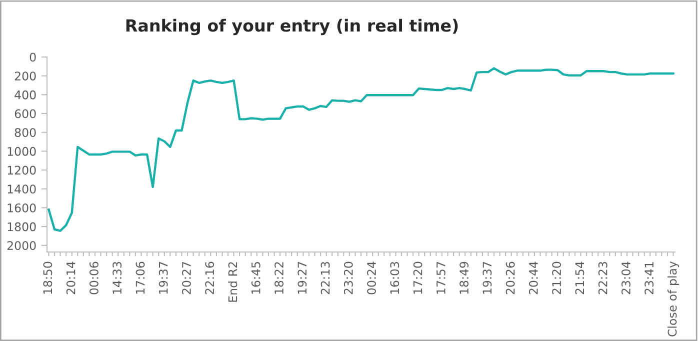  I want to click on y-tick-label: 1800, so click(22, 227).